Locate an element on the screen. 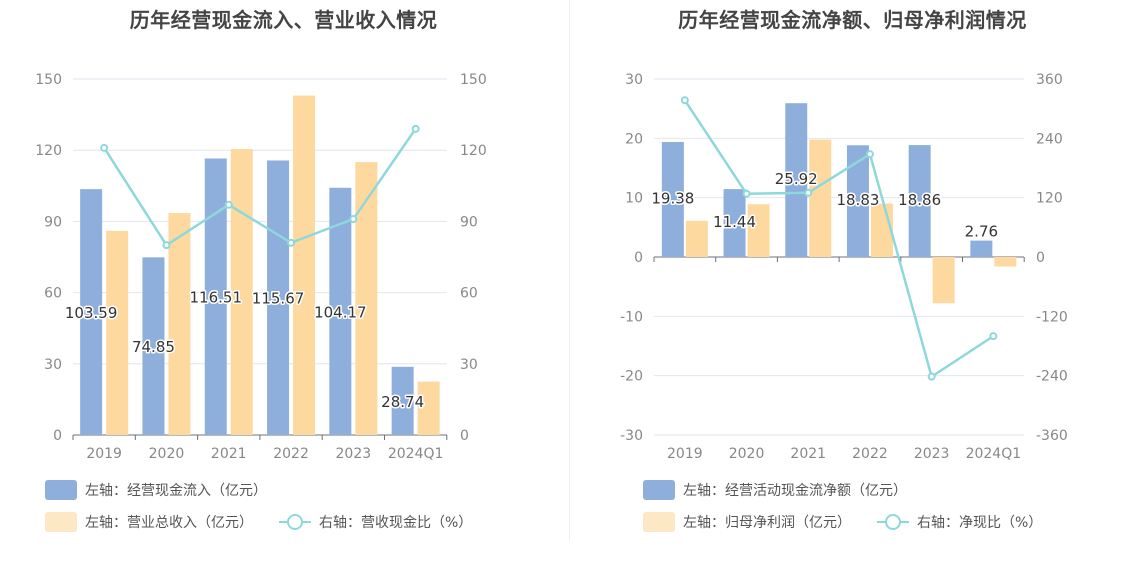  data-label: 18.86 is located at coordinates (919, 200).